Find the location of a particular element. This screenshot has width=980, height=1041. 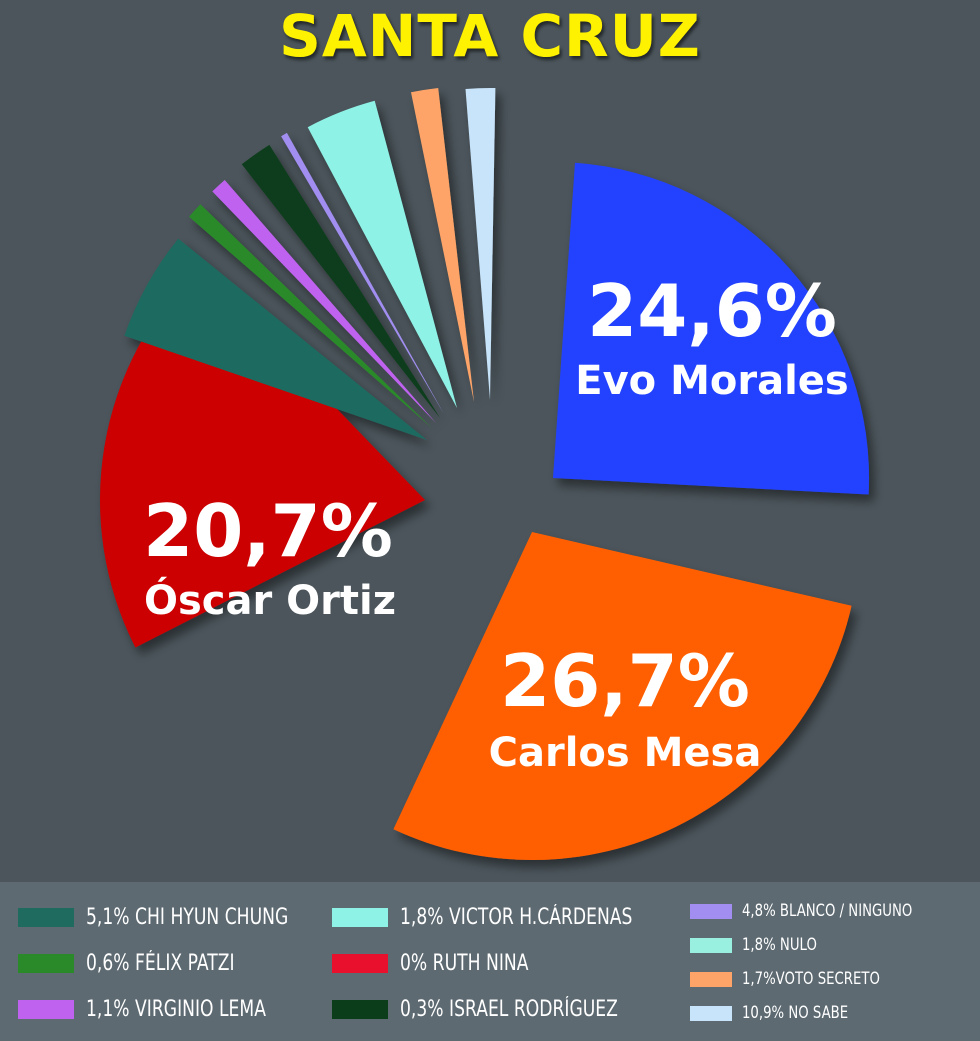

chart-title: SANTA CRUZ is located at coordinates (490, 36).